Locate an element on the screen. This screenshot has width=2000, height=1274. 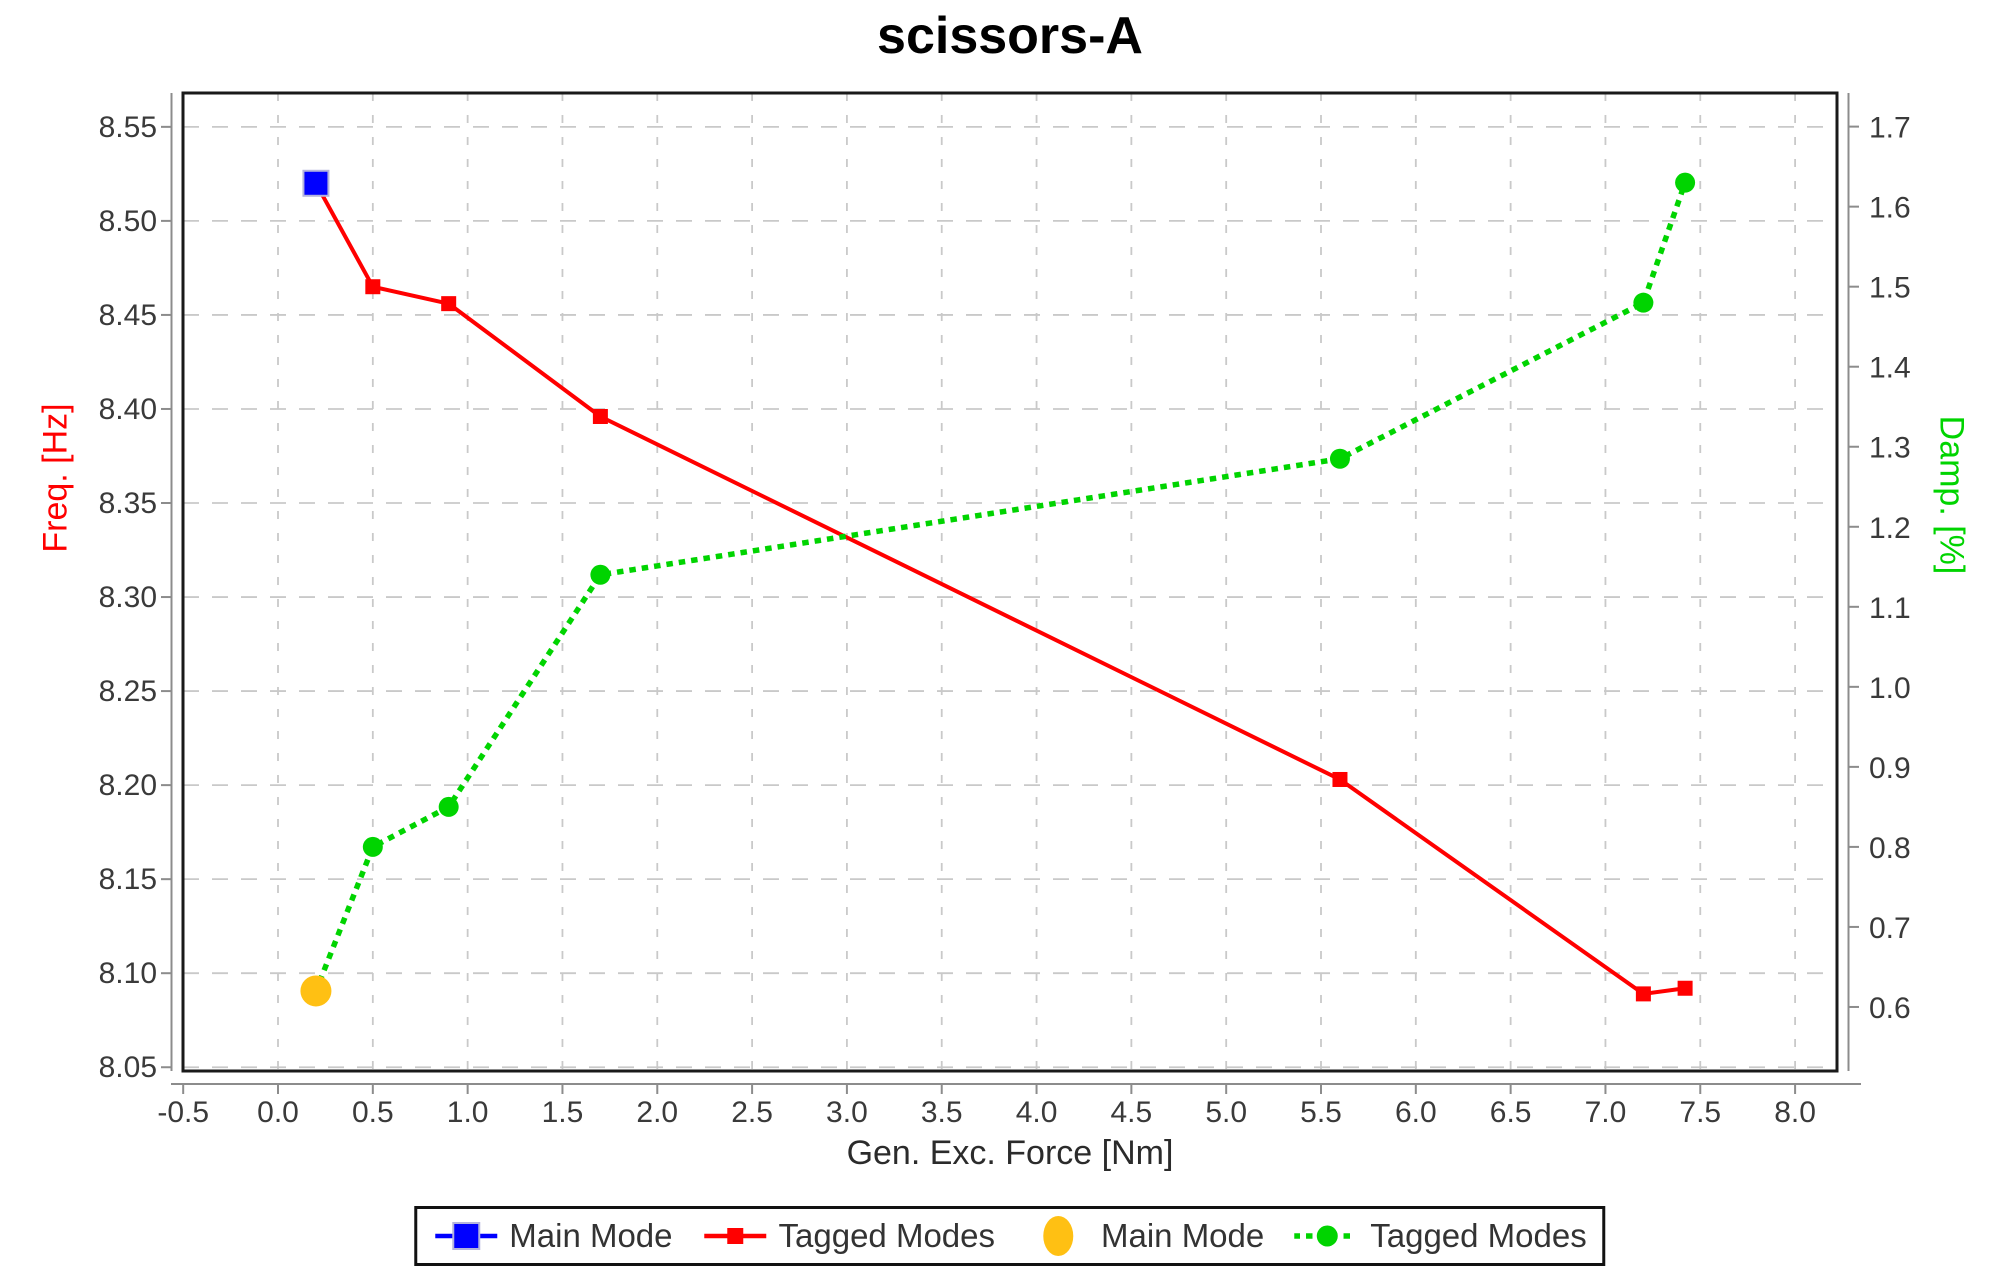
x-tick-label: 5.0 is located at coordinates (1226, 1112).